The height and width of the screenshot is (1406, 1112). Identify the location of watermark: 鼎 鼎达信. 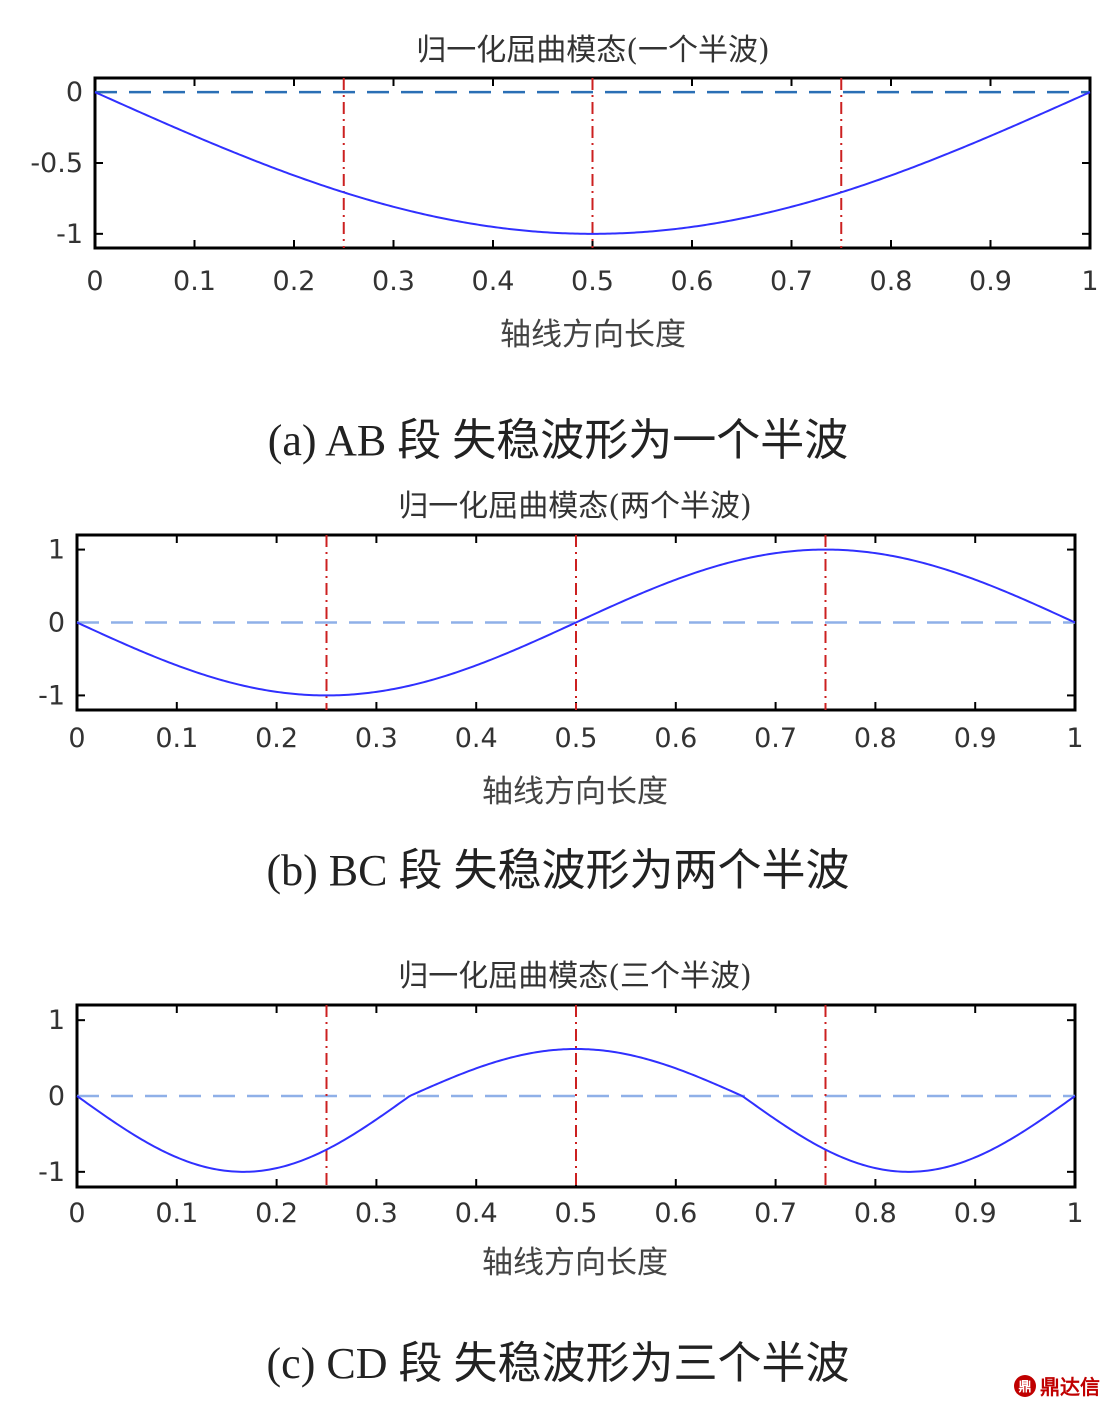
(1057, 1385).